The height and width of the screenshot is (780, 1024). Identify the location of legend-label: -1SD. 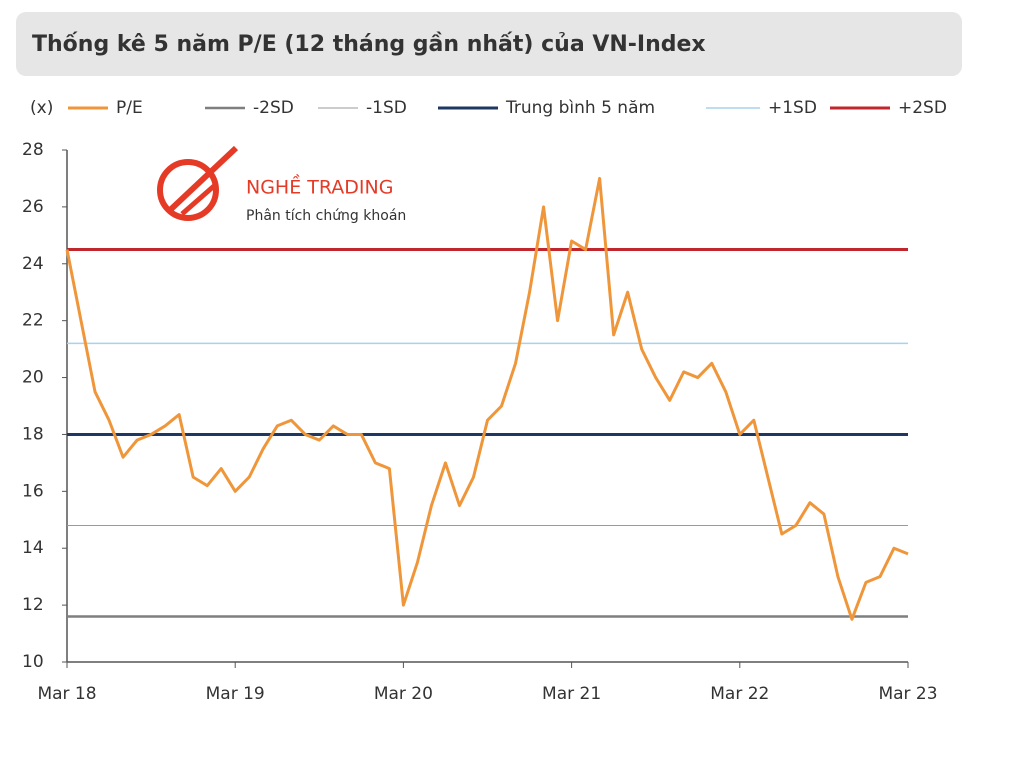
(386, 108).